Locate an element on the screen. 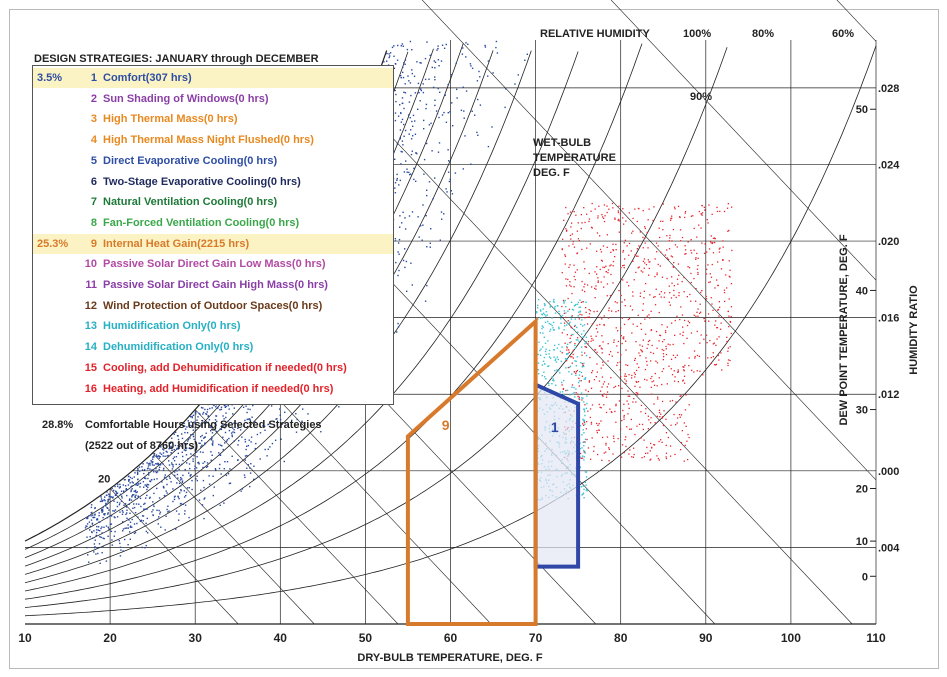 This screenshot has width=947, height=677. hr-tick-label: .012 is located at coordinates (888, 395).